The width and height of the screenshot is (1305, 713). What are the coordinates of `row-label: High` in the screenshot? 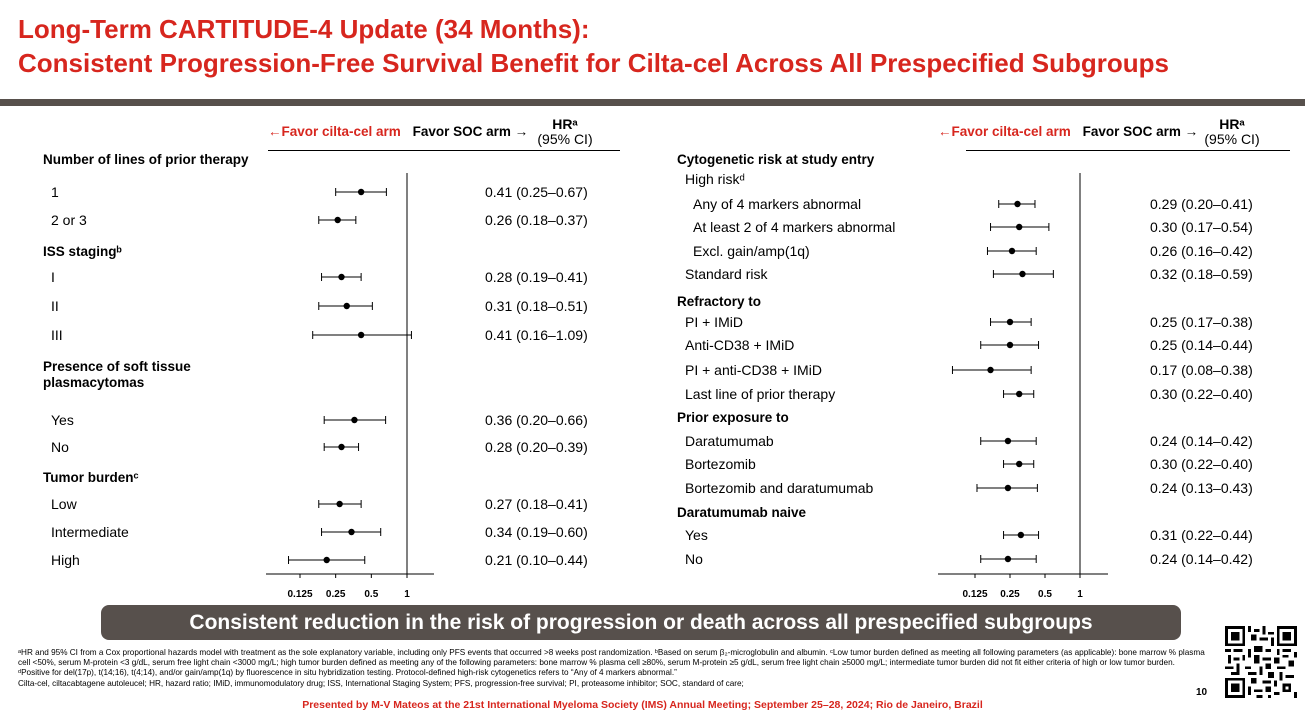 It's located at (65, 560).